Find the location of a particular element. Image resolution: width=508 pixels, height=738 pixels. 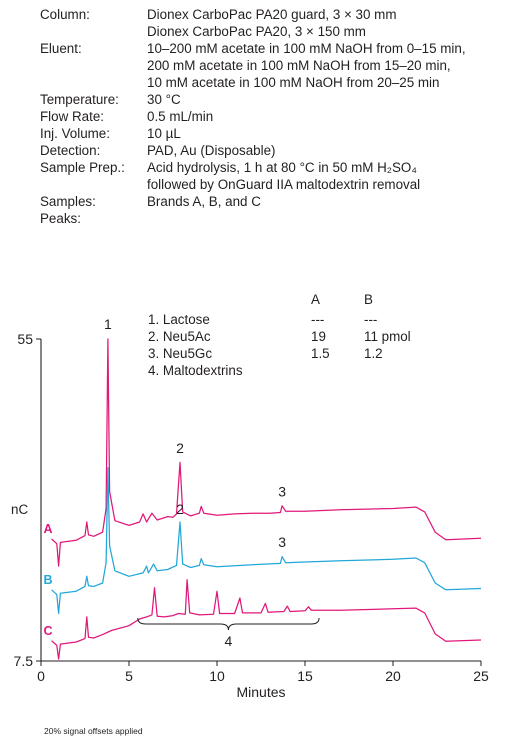

condition-values: 30 °C is located at coordinates (326, 99).